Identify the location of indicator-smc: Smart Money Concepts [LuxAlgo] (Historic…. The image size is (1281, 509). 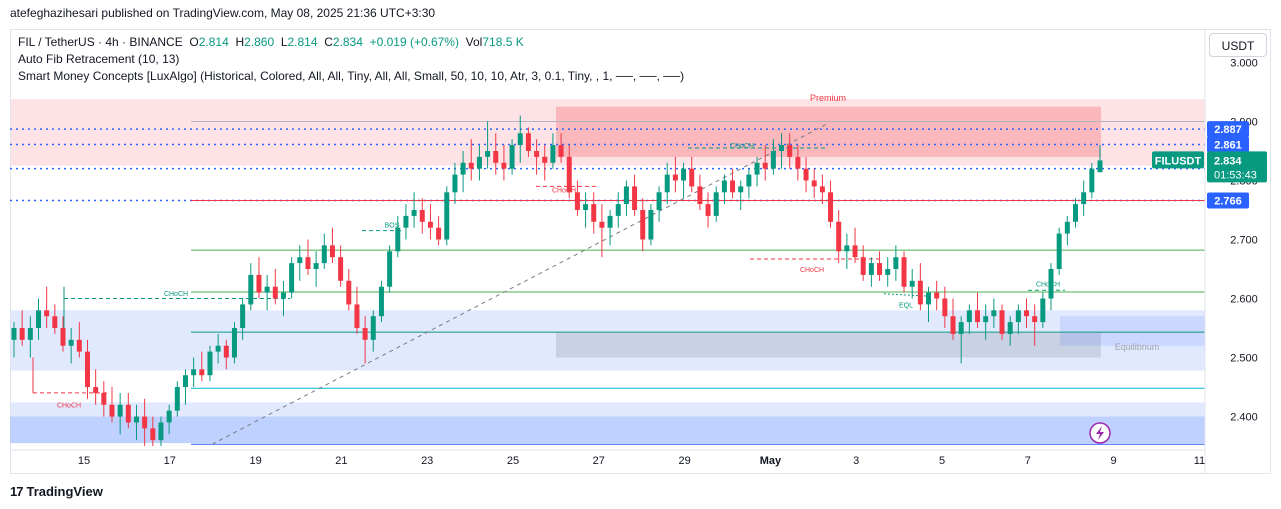
(351, 76).